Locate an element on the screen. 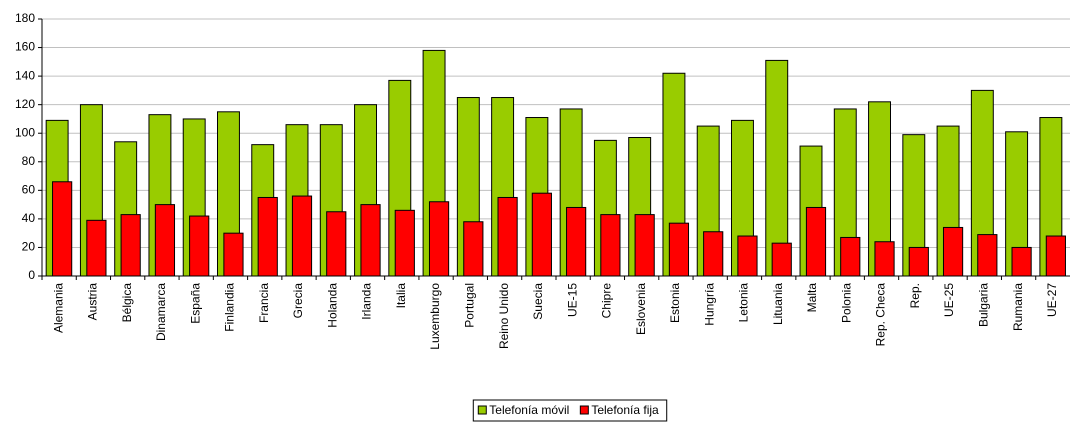  x-tick-label: Portugal is located at coordinates (470, 305).